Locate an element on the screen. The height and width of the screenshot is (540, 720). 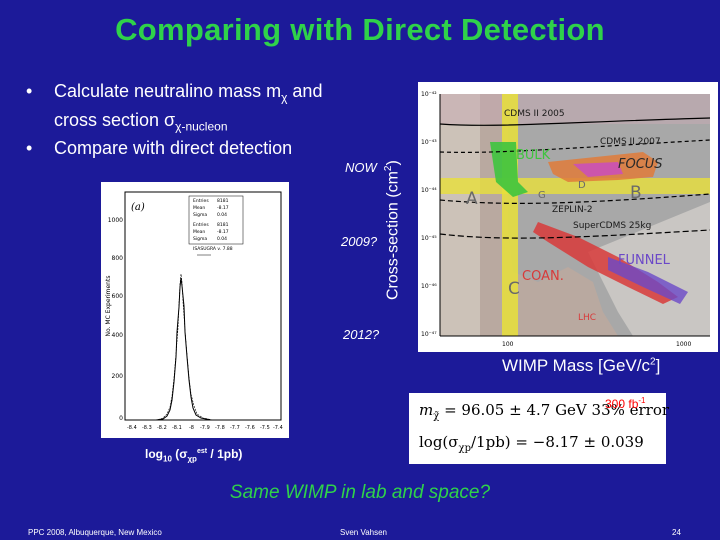
zeplin-2-curve is located at coordinates (575, 198).